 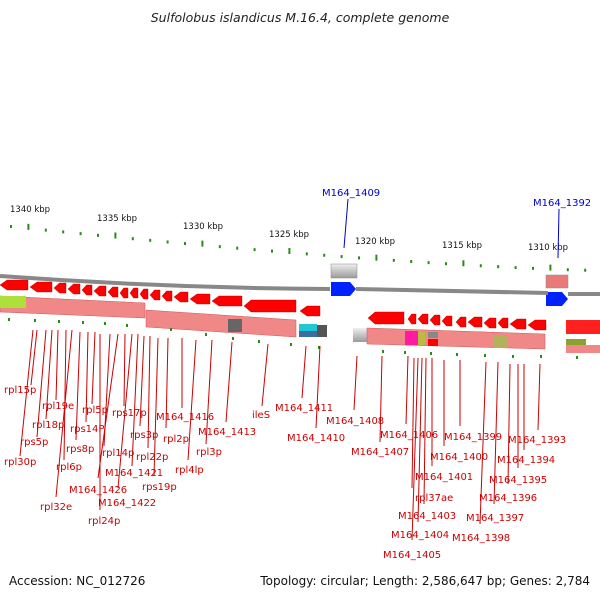 What do you see at coordinates (189, 470) in the screenshot?
I see `gene-label-rpl4lp: rpl4lp` at bounding box center [189, 470].